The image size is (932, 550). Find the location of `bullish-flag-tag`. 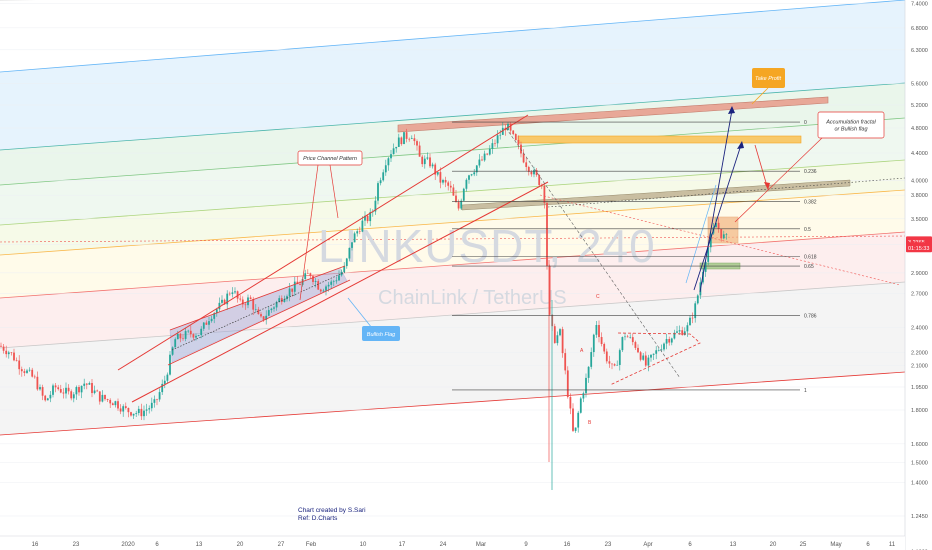

bullish-flag-tag is located at coordinates (381, 333).